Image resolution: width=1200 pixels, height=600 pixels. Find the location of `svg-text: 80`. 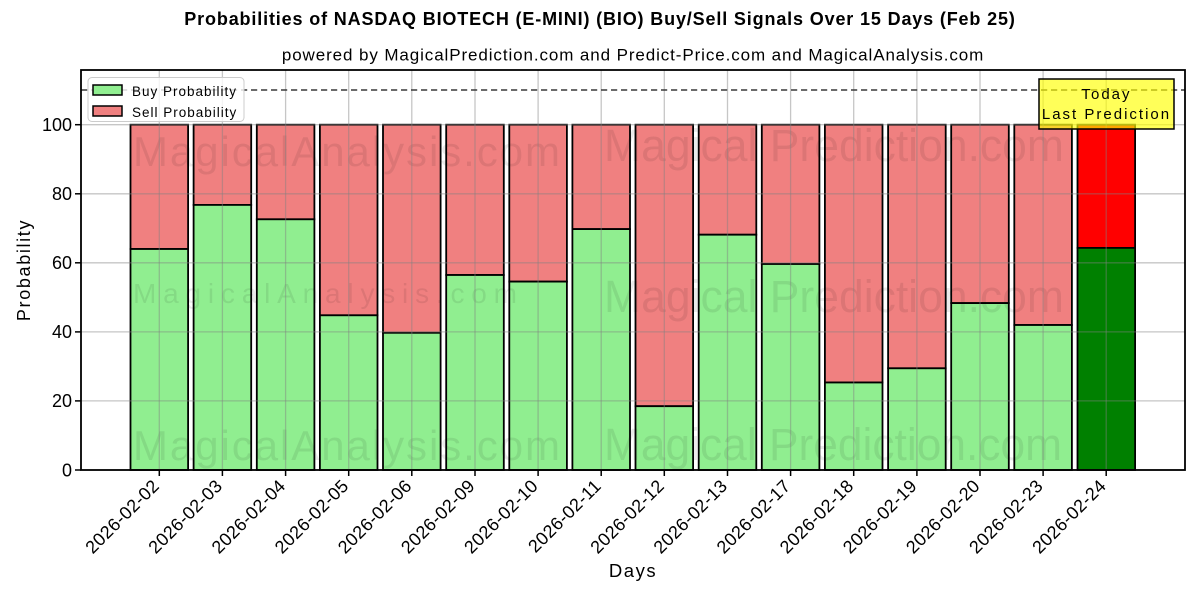

svg-text: 80 is located at coordinates (62, 194).